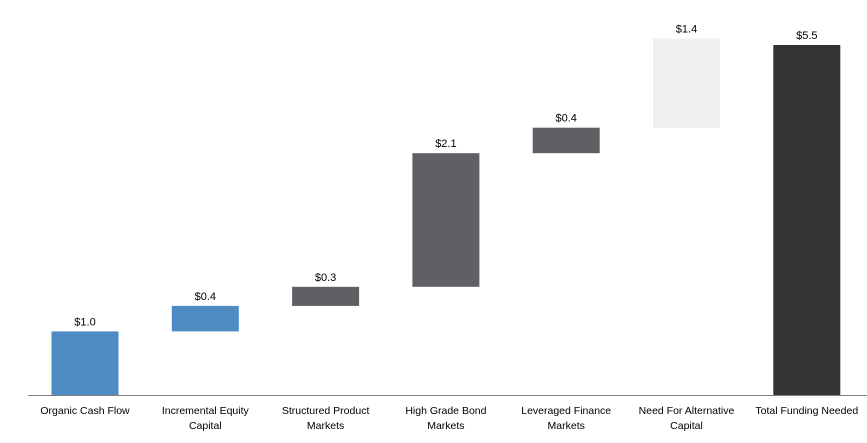 The height and width of the screenshot is (443, 867). What do you see at coordinates (806, 36) in the screenshot?
I see `value-label-7: $5.5` at bounding box center [806, 36].